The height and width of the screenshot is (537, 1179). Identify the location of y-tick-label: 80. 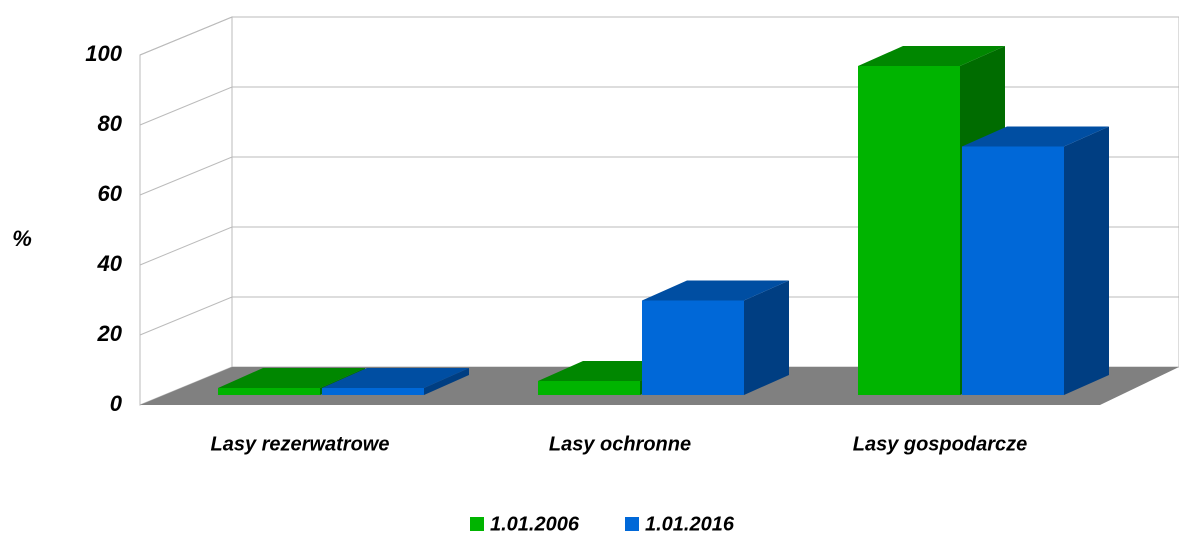
(110, 123).